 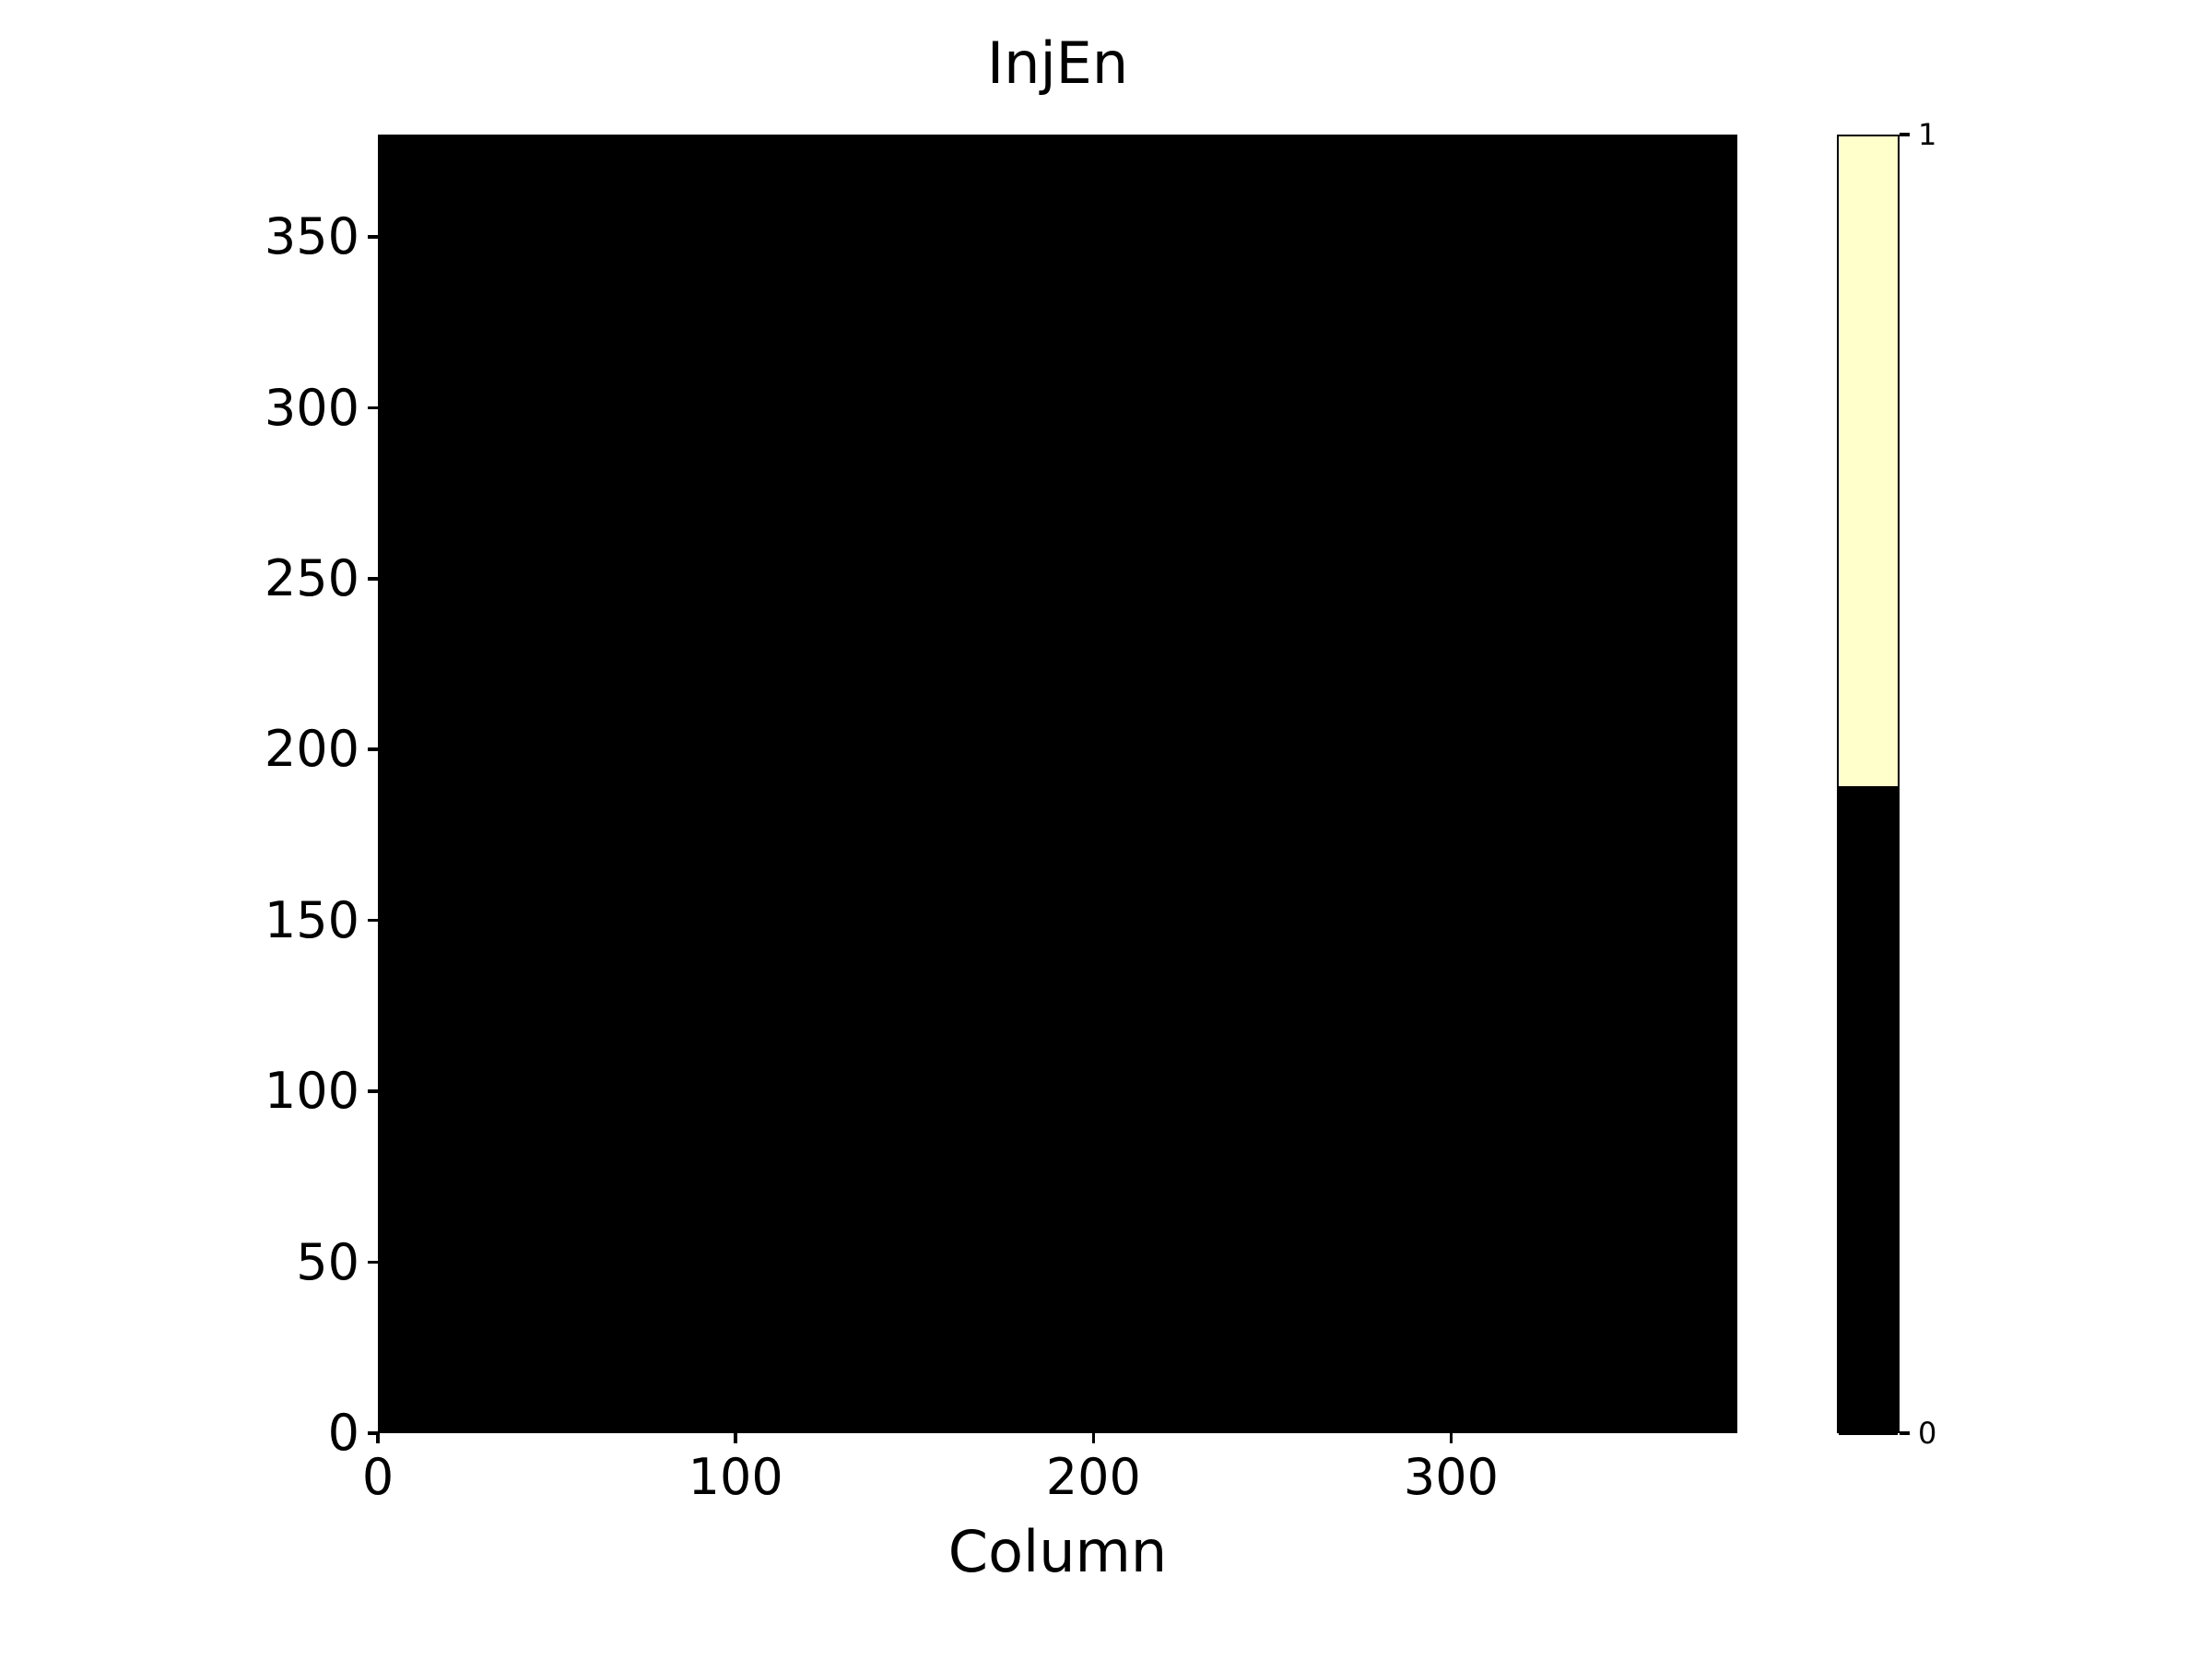 I want to click on y-axis-tick-label: 200, so click(x=311, y=749).